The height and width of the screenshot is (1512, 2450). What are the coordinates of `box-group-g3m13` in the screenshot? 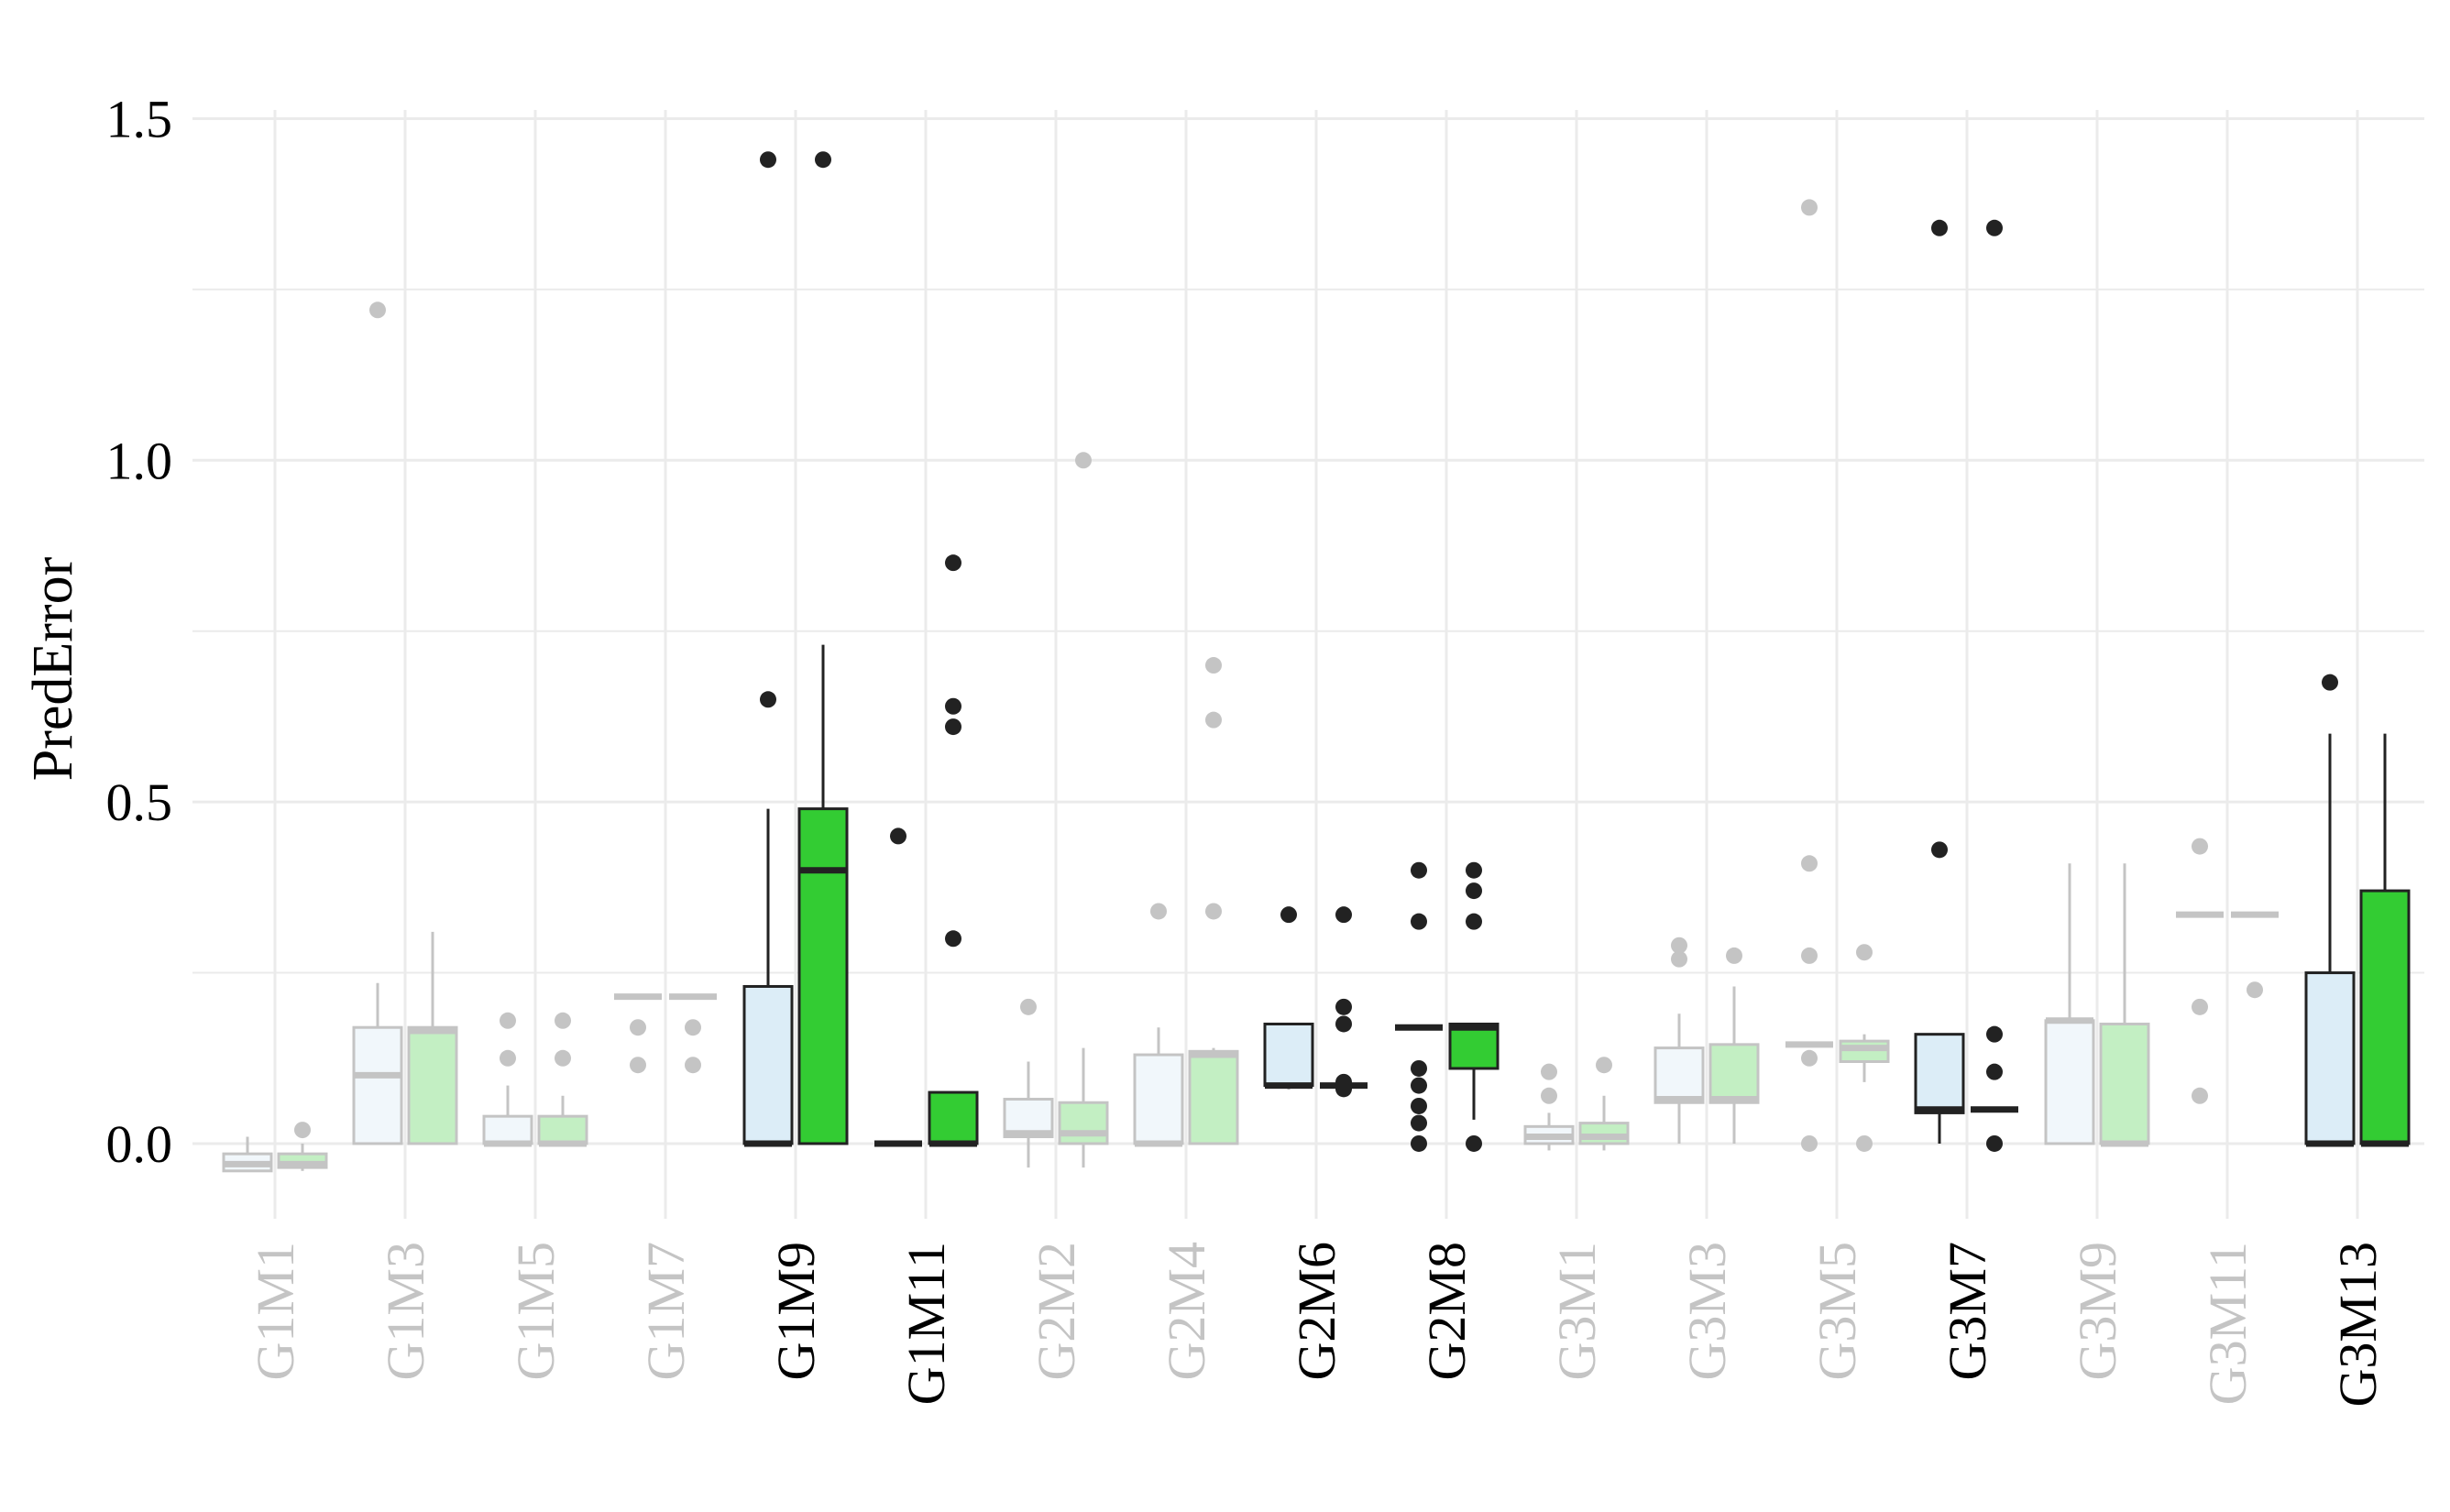 It's located at (2357, 910).